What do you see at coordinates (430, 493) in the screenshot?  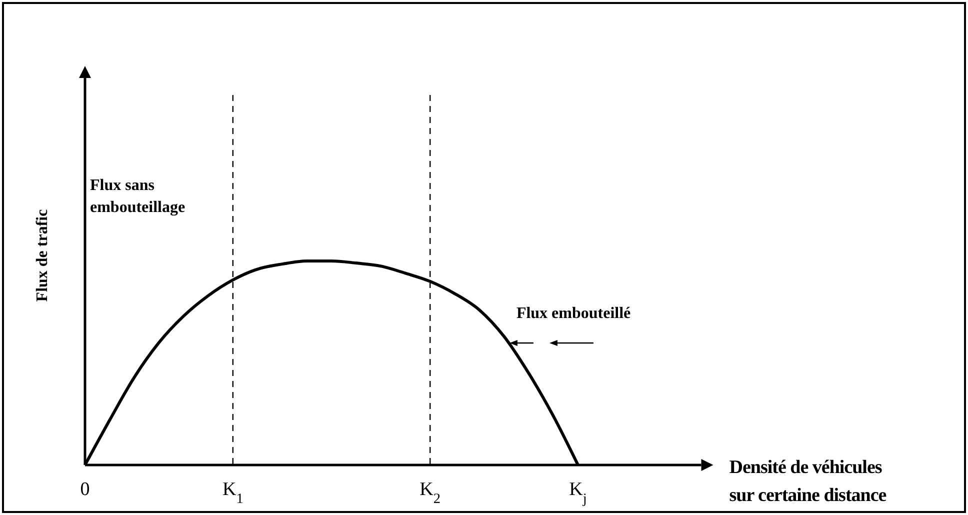 I see `x-tick-label: K$_{2}$` at bounding box center [430, 493].